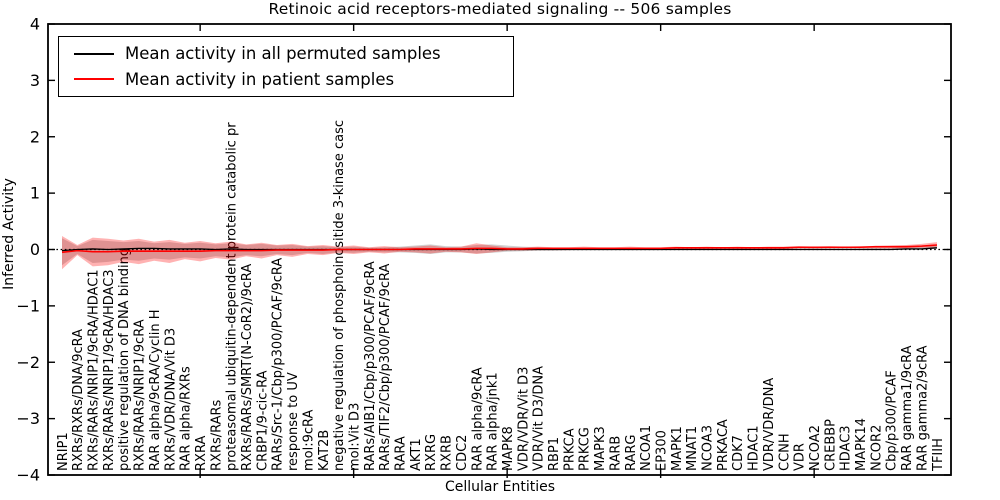 This screenshot has width=1000, height=500. Describe the element at coordinates (155, 390) in the screenshot. I see `x-tick-label: RAR alpha/9cRA/Cyclin H` at that location.